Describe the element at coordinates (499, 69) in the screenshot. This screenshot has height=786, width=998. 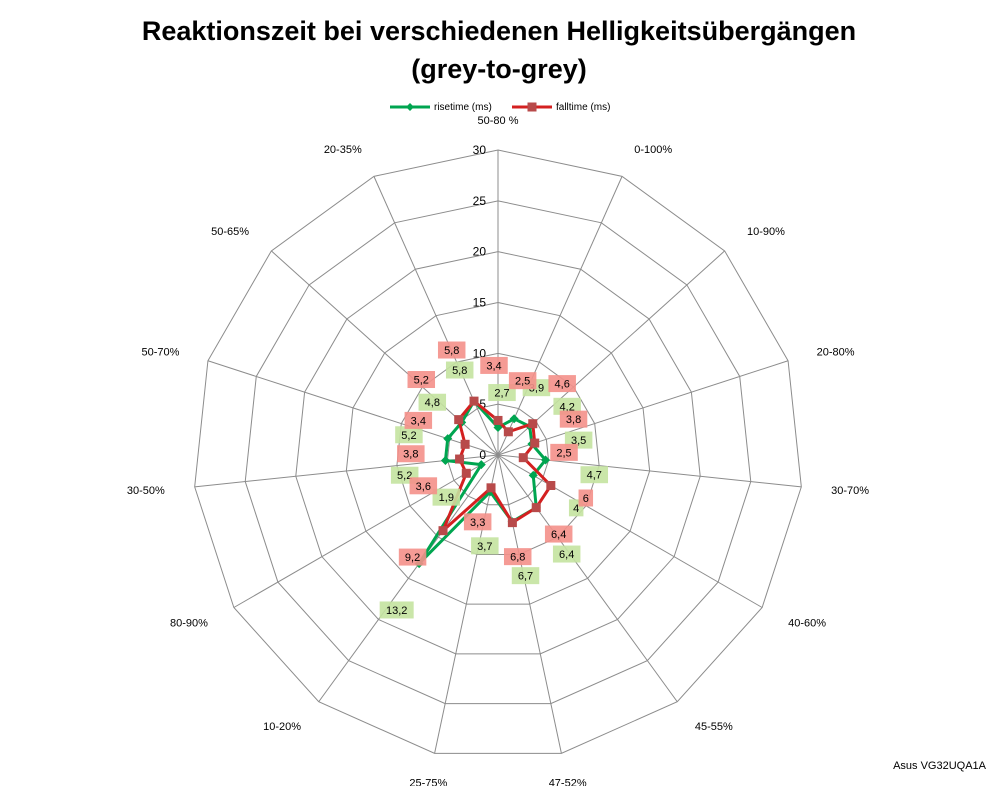
I see `chart-title-line-2: (grey-to-grey)` at that location.